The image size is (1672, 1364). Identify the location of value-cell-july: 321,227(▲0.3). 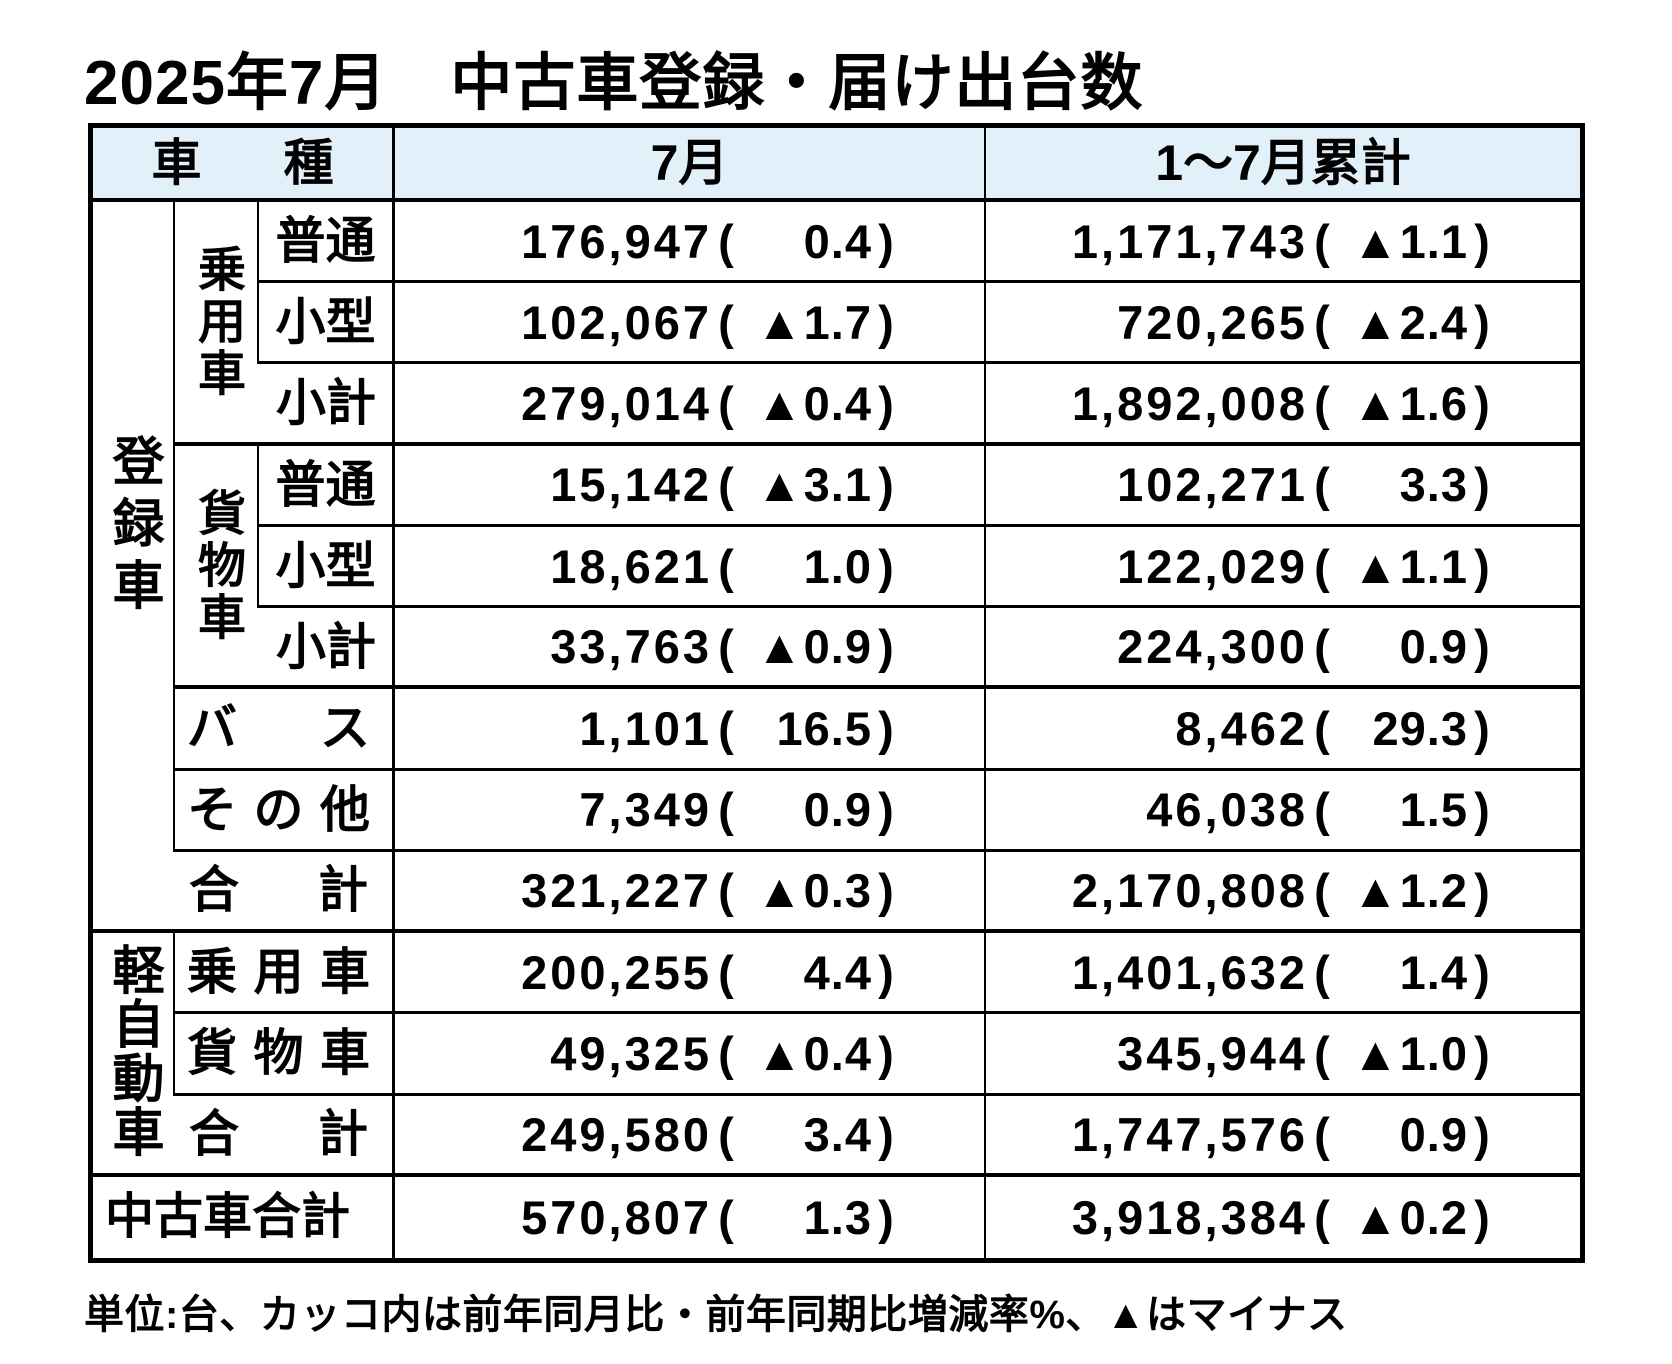
(690, 892).